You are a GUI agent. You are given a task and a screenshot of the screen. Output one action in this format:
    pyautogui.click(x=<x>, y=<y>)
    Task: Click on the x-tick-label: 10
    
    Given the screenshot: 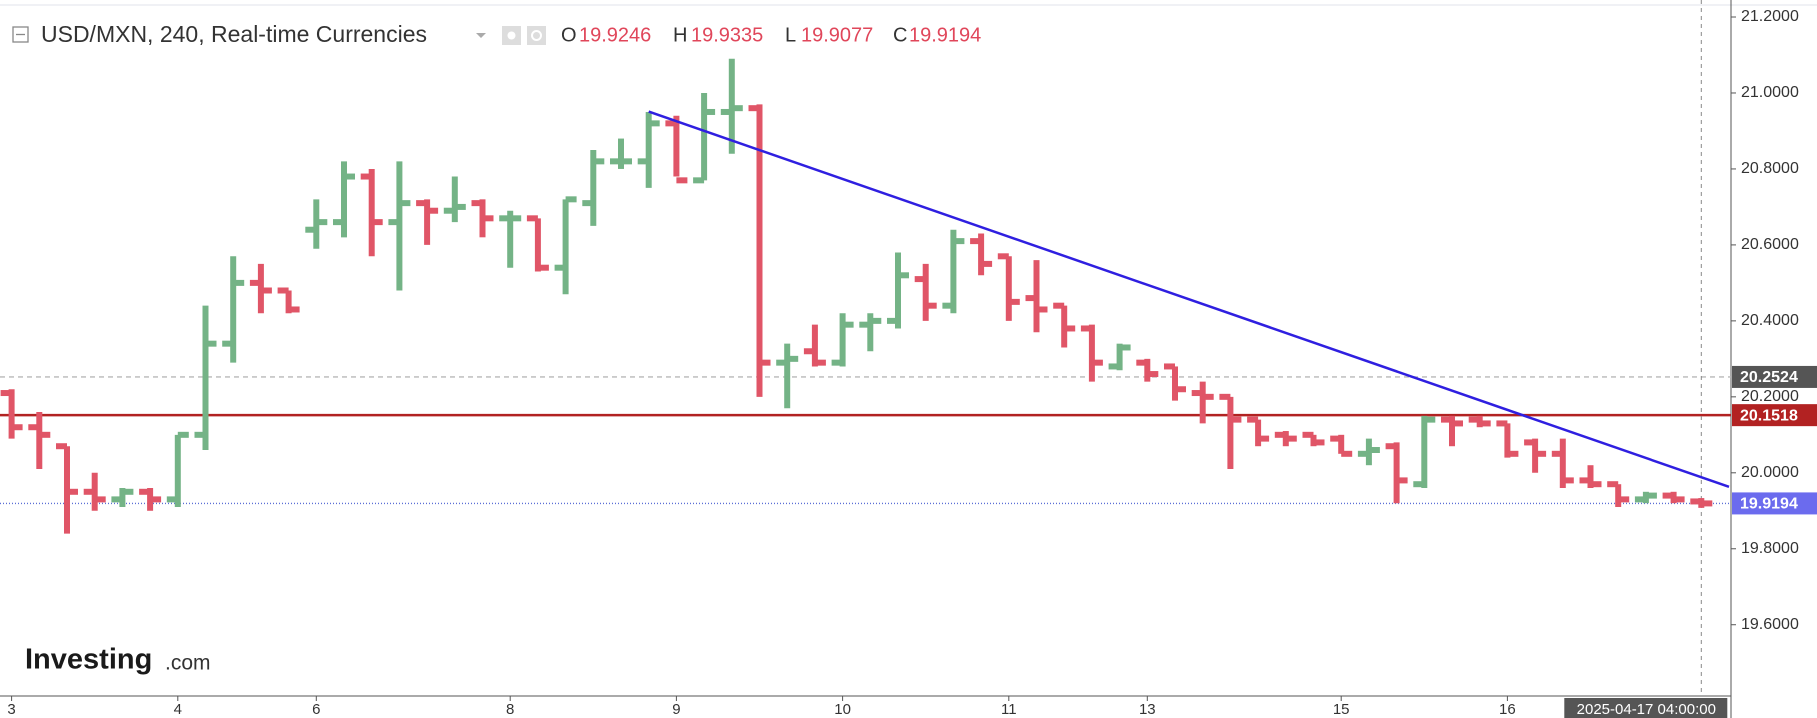 What is the action you would take?
    pyautogui.click(x=842, y=709)
    